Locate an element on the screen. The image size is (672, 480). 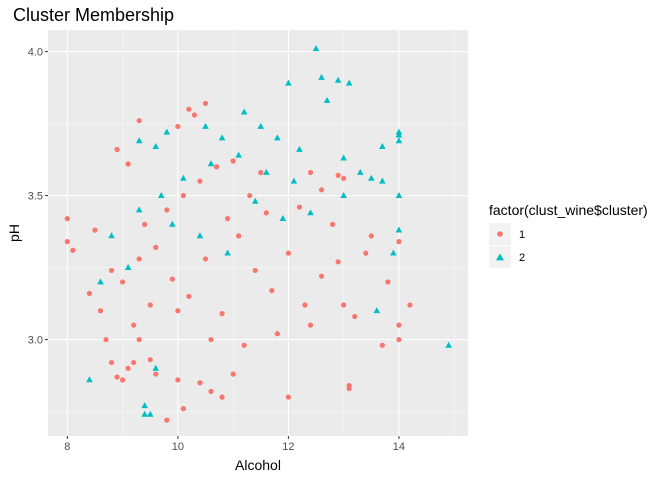
y-tick-label: 3.5 is located at coordinates (35, 197).